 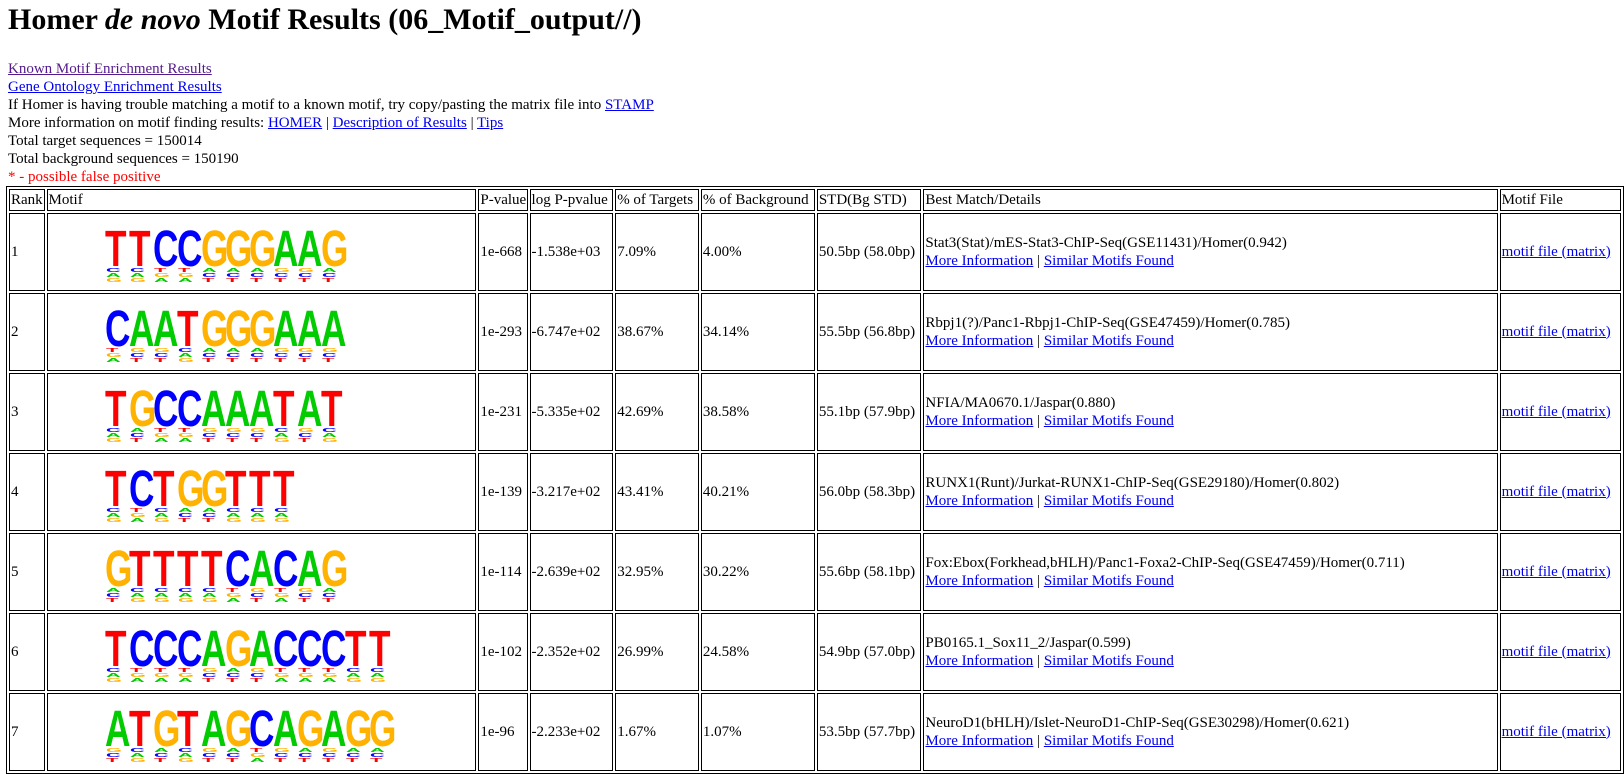 What do you see at coordinates (110, 69) in the screenshot?
I see `known-motif-link: Known Motif Enrichment Results` at bounding box center [110, 69].